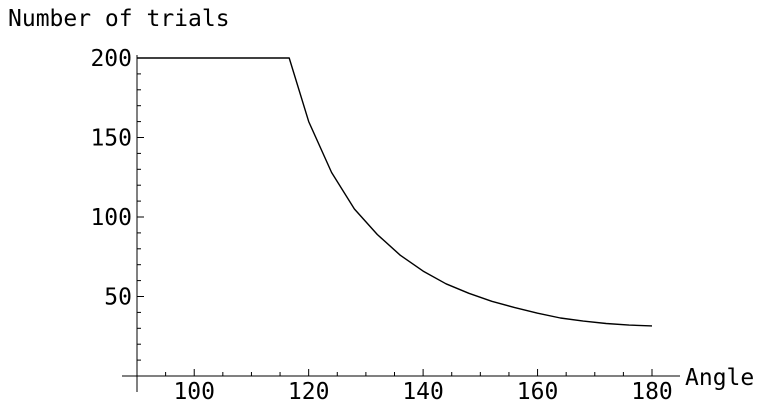 The image size is (766, 406). What do you see at coordinates (119, 19) in the screenshot?
I see `y-axis-label: Number of trials` at bounding box center [119, 19].